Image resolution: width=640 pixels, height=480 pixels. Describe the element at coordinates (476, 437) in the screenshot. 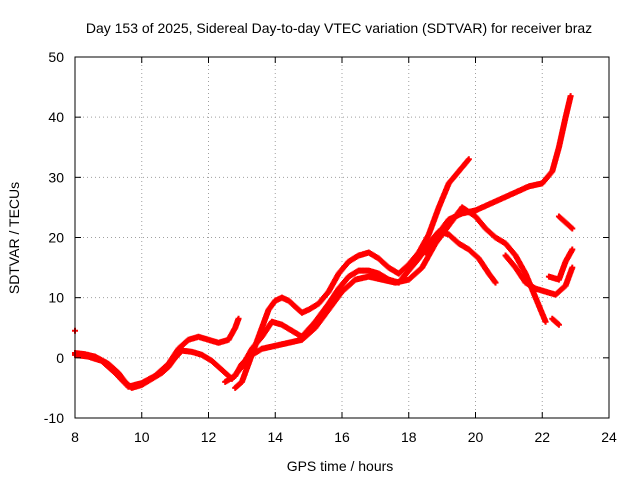

I see `x-tick-label: 20` at that location.